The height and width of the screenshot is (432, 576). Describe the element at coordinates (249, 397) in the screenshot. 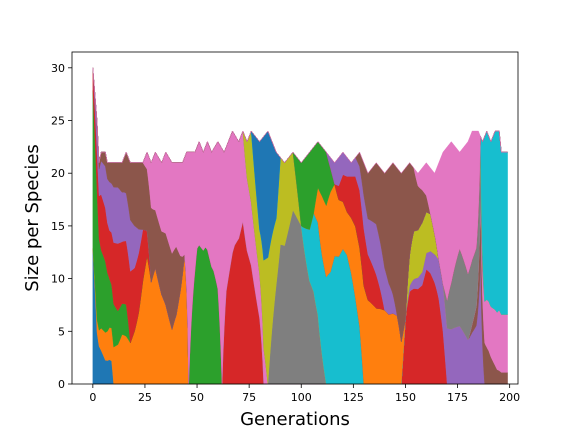

I see `x-tick-label: 75` at that location.